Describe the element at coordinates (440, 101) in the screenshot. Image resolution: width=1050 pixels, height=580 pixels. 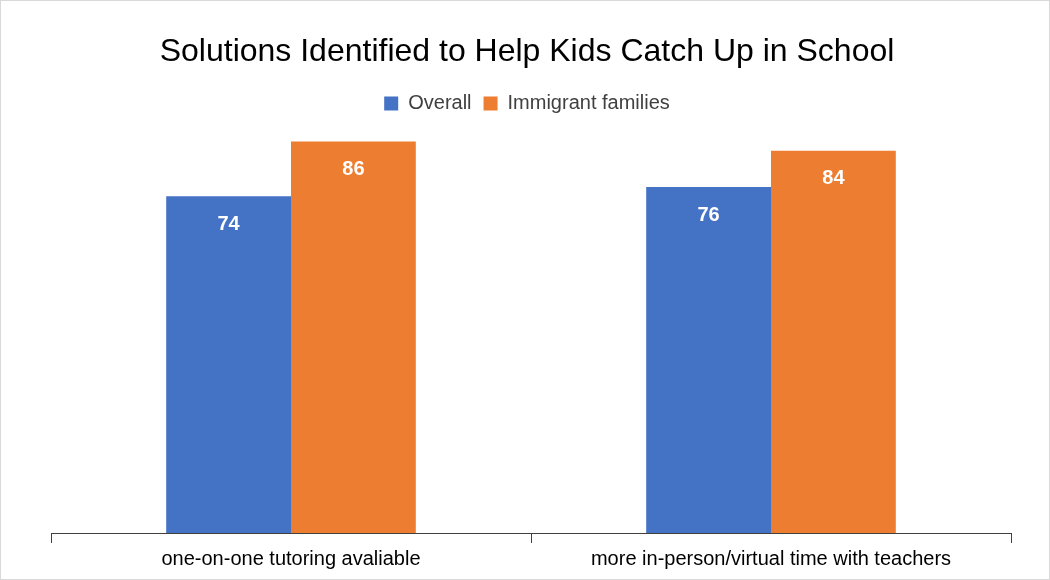
I see `legend-label: Overall` at that location.